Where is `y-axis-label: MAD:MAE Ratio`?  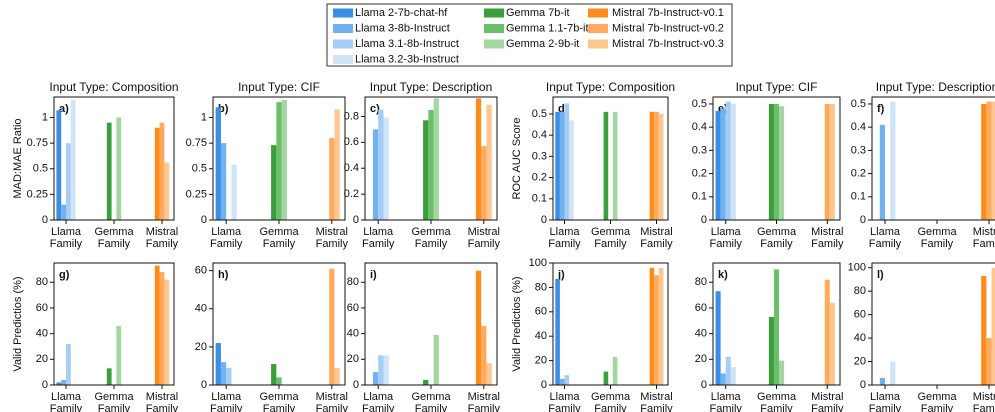 y-axis-label: MAD:MAE Ratio is located at coordinates (18, 158).